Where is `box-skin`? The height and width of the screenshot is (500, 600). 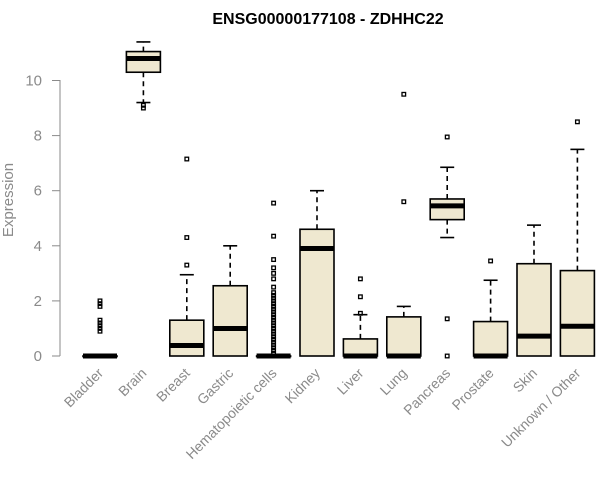 box-skin is located at coordinates (534, 290).